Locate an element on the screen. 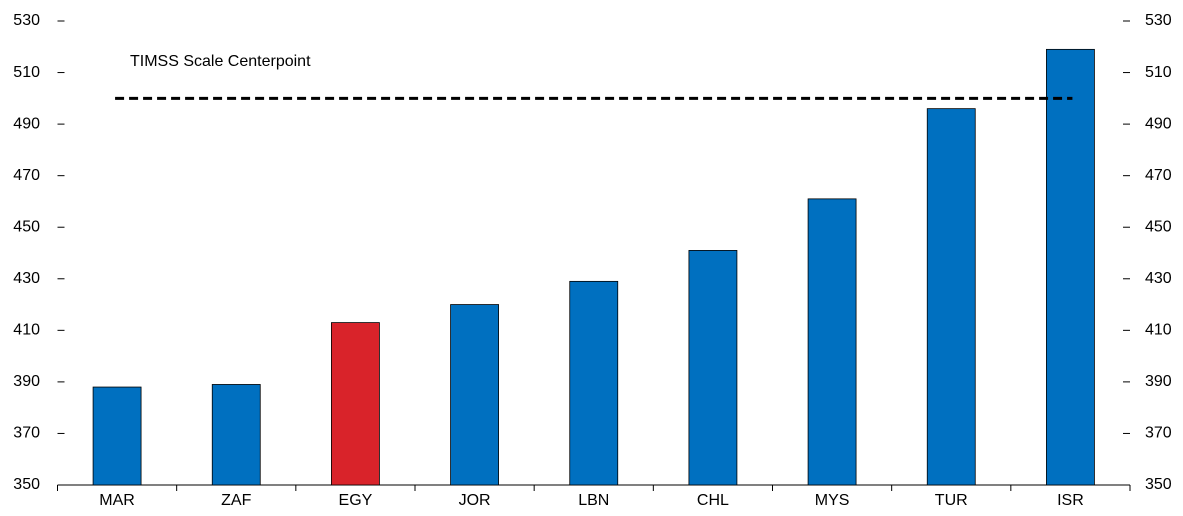  y2-tick-label: 410 is located at coordinates (1158, 330).